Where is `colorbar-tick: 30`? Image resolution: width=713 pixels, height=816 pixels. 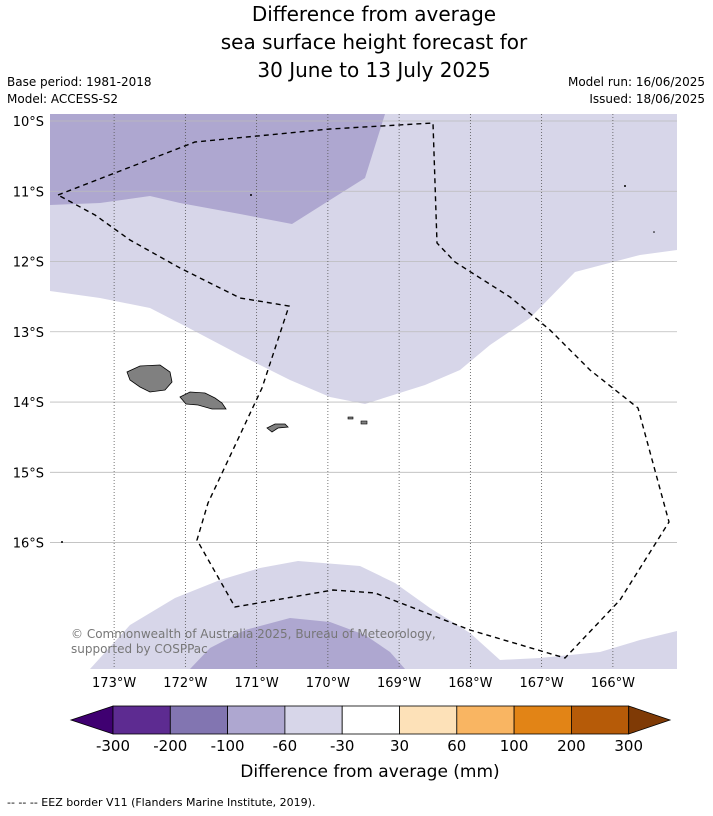
colorbar-tick: 30 is located at coordinates (399, 746).